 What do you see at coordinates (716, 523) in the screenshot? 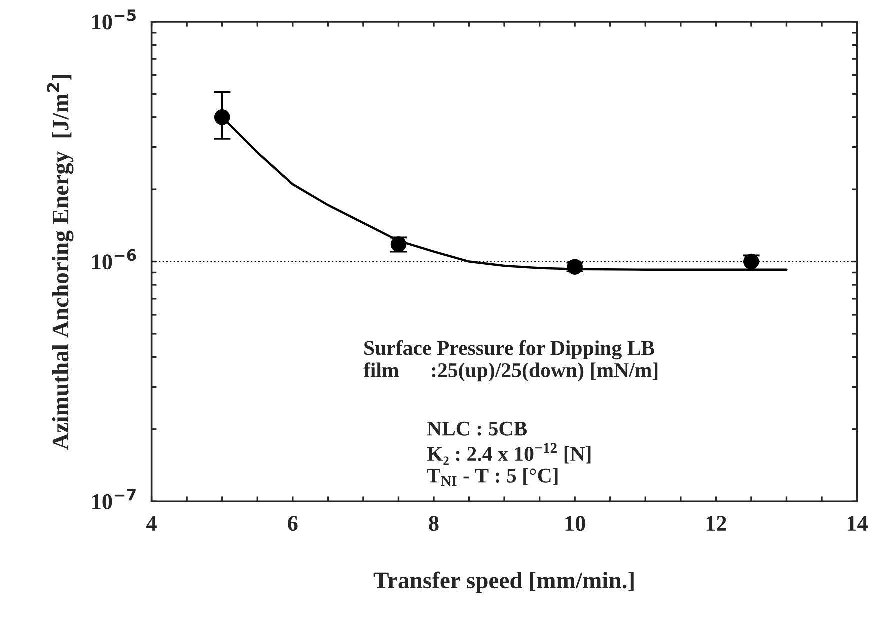
I see `x-tick-label: 12` at bounding box center [716, 523].